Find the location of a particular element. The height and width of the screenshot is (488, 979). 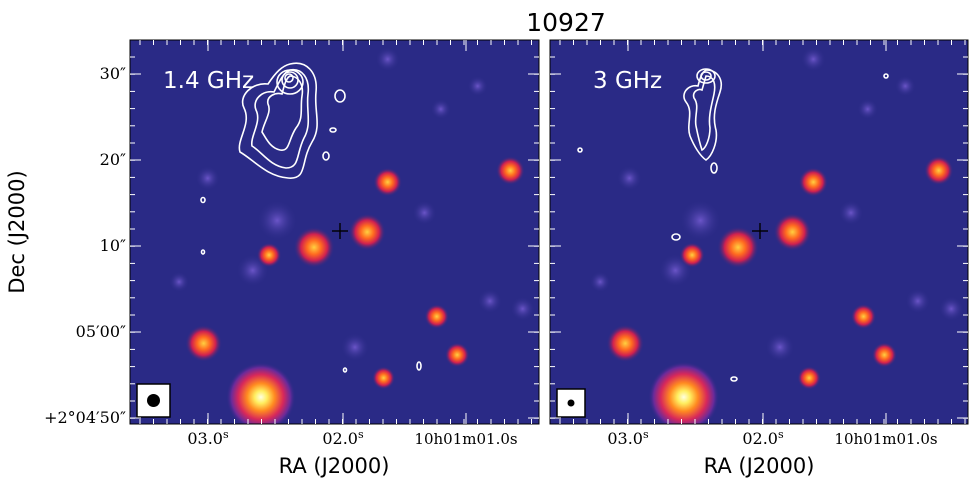

y-tick-label-0500: 05′00″ is located at coordinates (101, 331).